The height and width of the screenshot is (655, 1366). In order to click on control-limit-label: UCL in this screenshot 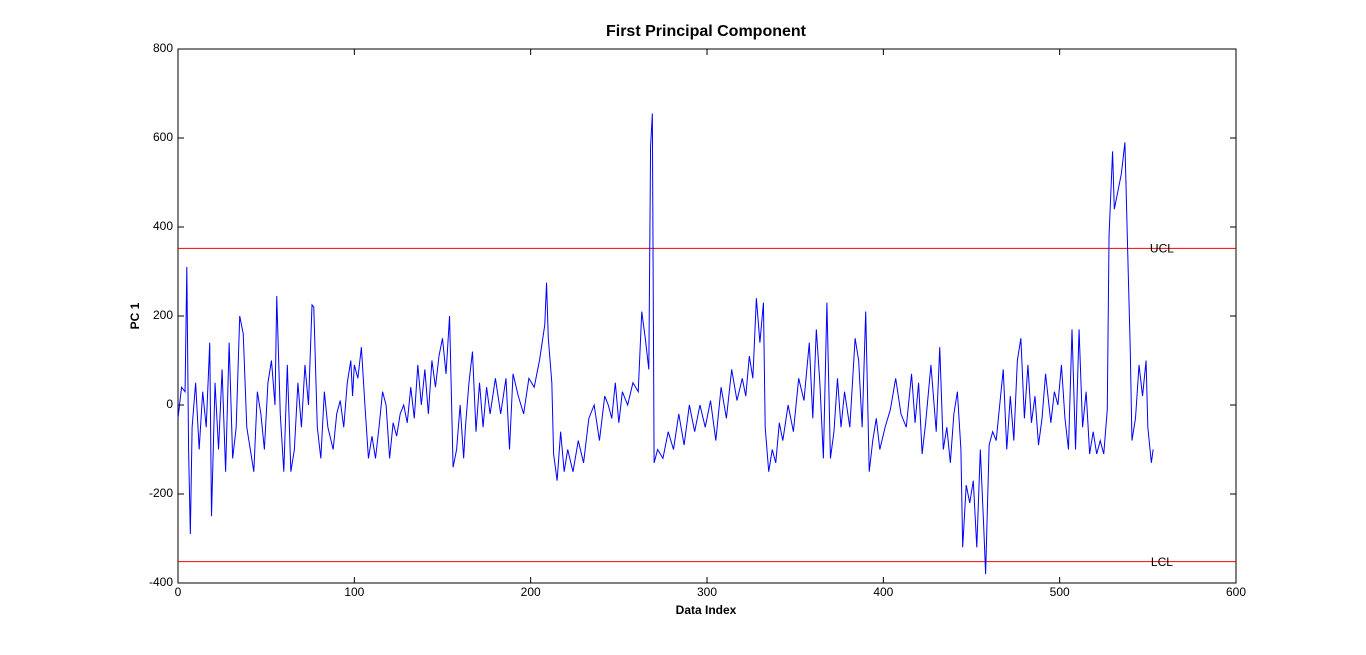, I will do `click(1162, 249)`.